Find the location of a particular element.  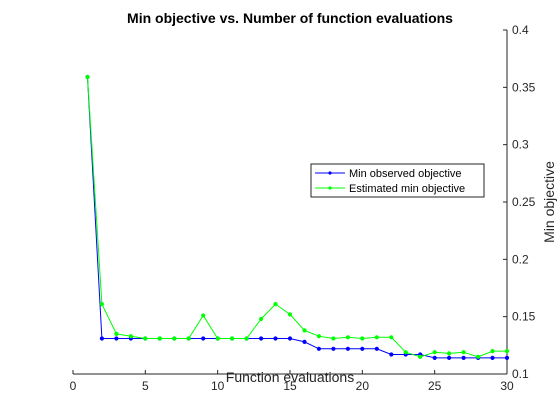

legend-box is located at coordinates (397, 180).